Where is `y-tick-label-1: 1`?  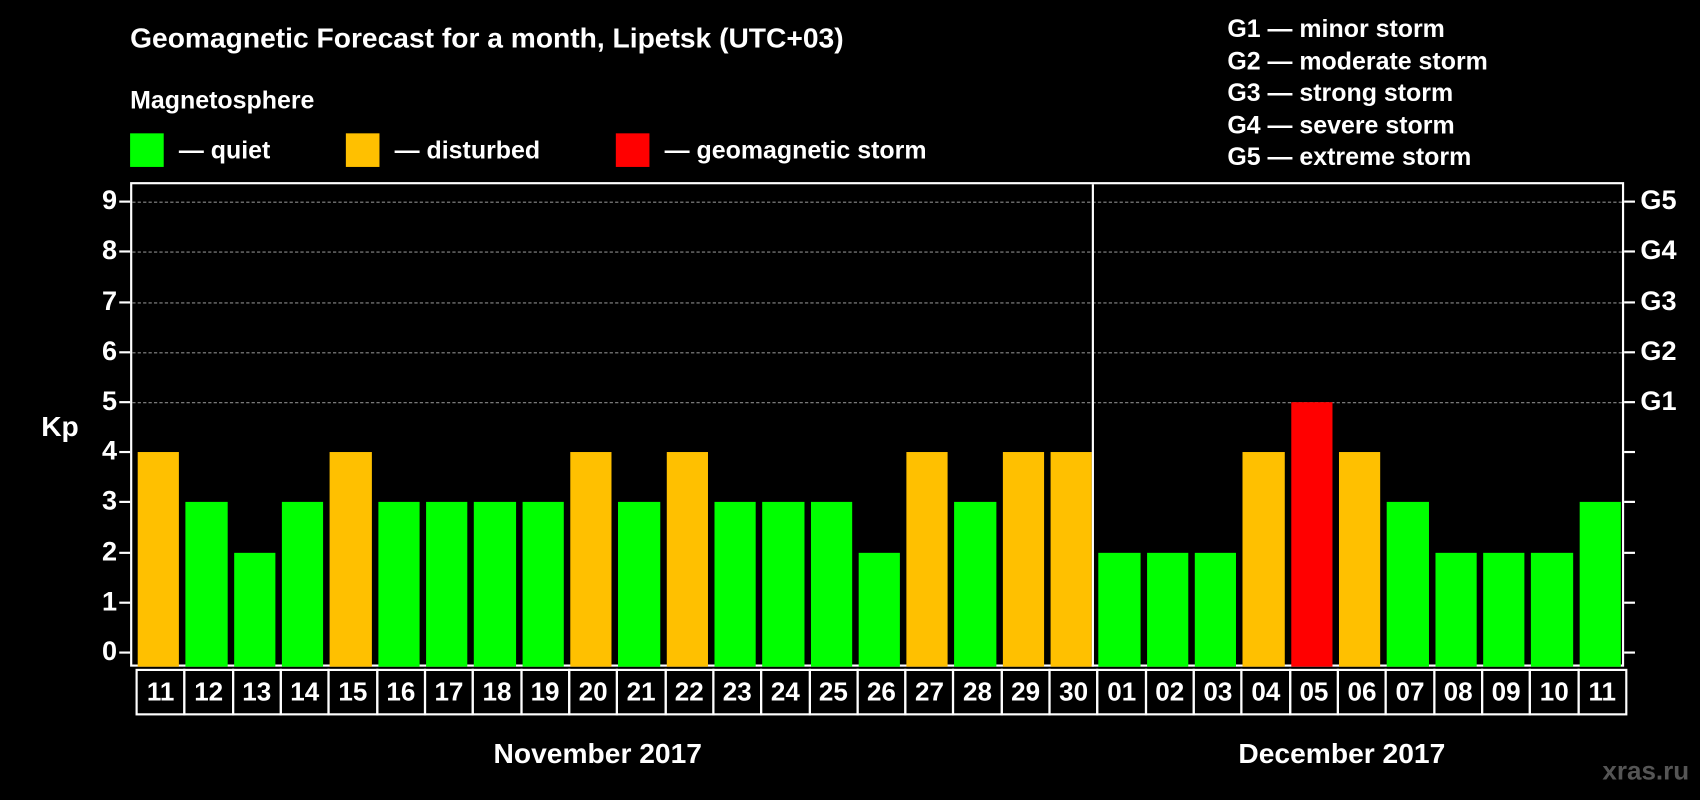 y-tick-label-1: 1 is located at coordinates (110, 601).